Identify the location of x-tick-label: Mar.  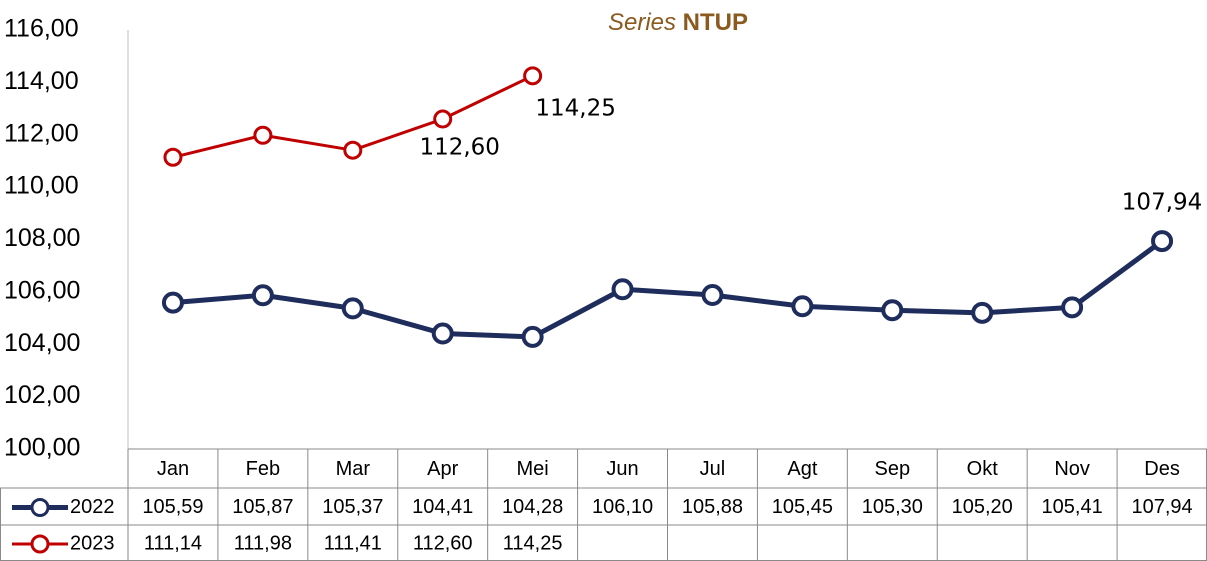
(353, 469).